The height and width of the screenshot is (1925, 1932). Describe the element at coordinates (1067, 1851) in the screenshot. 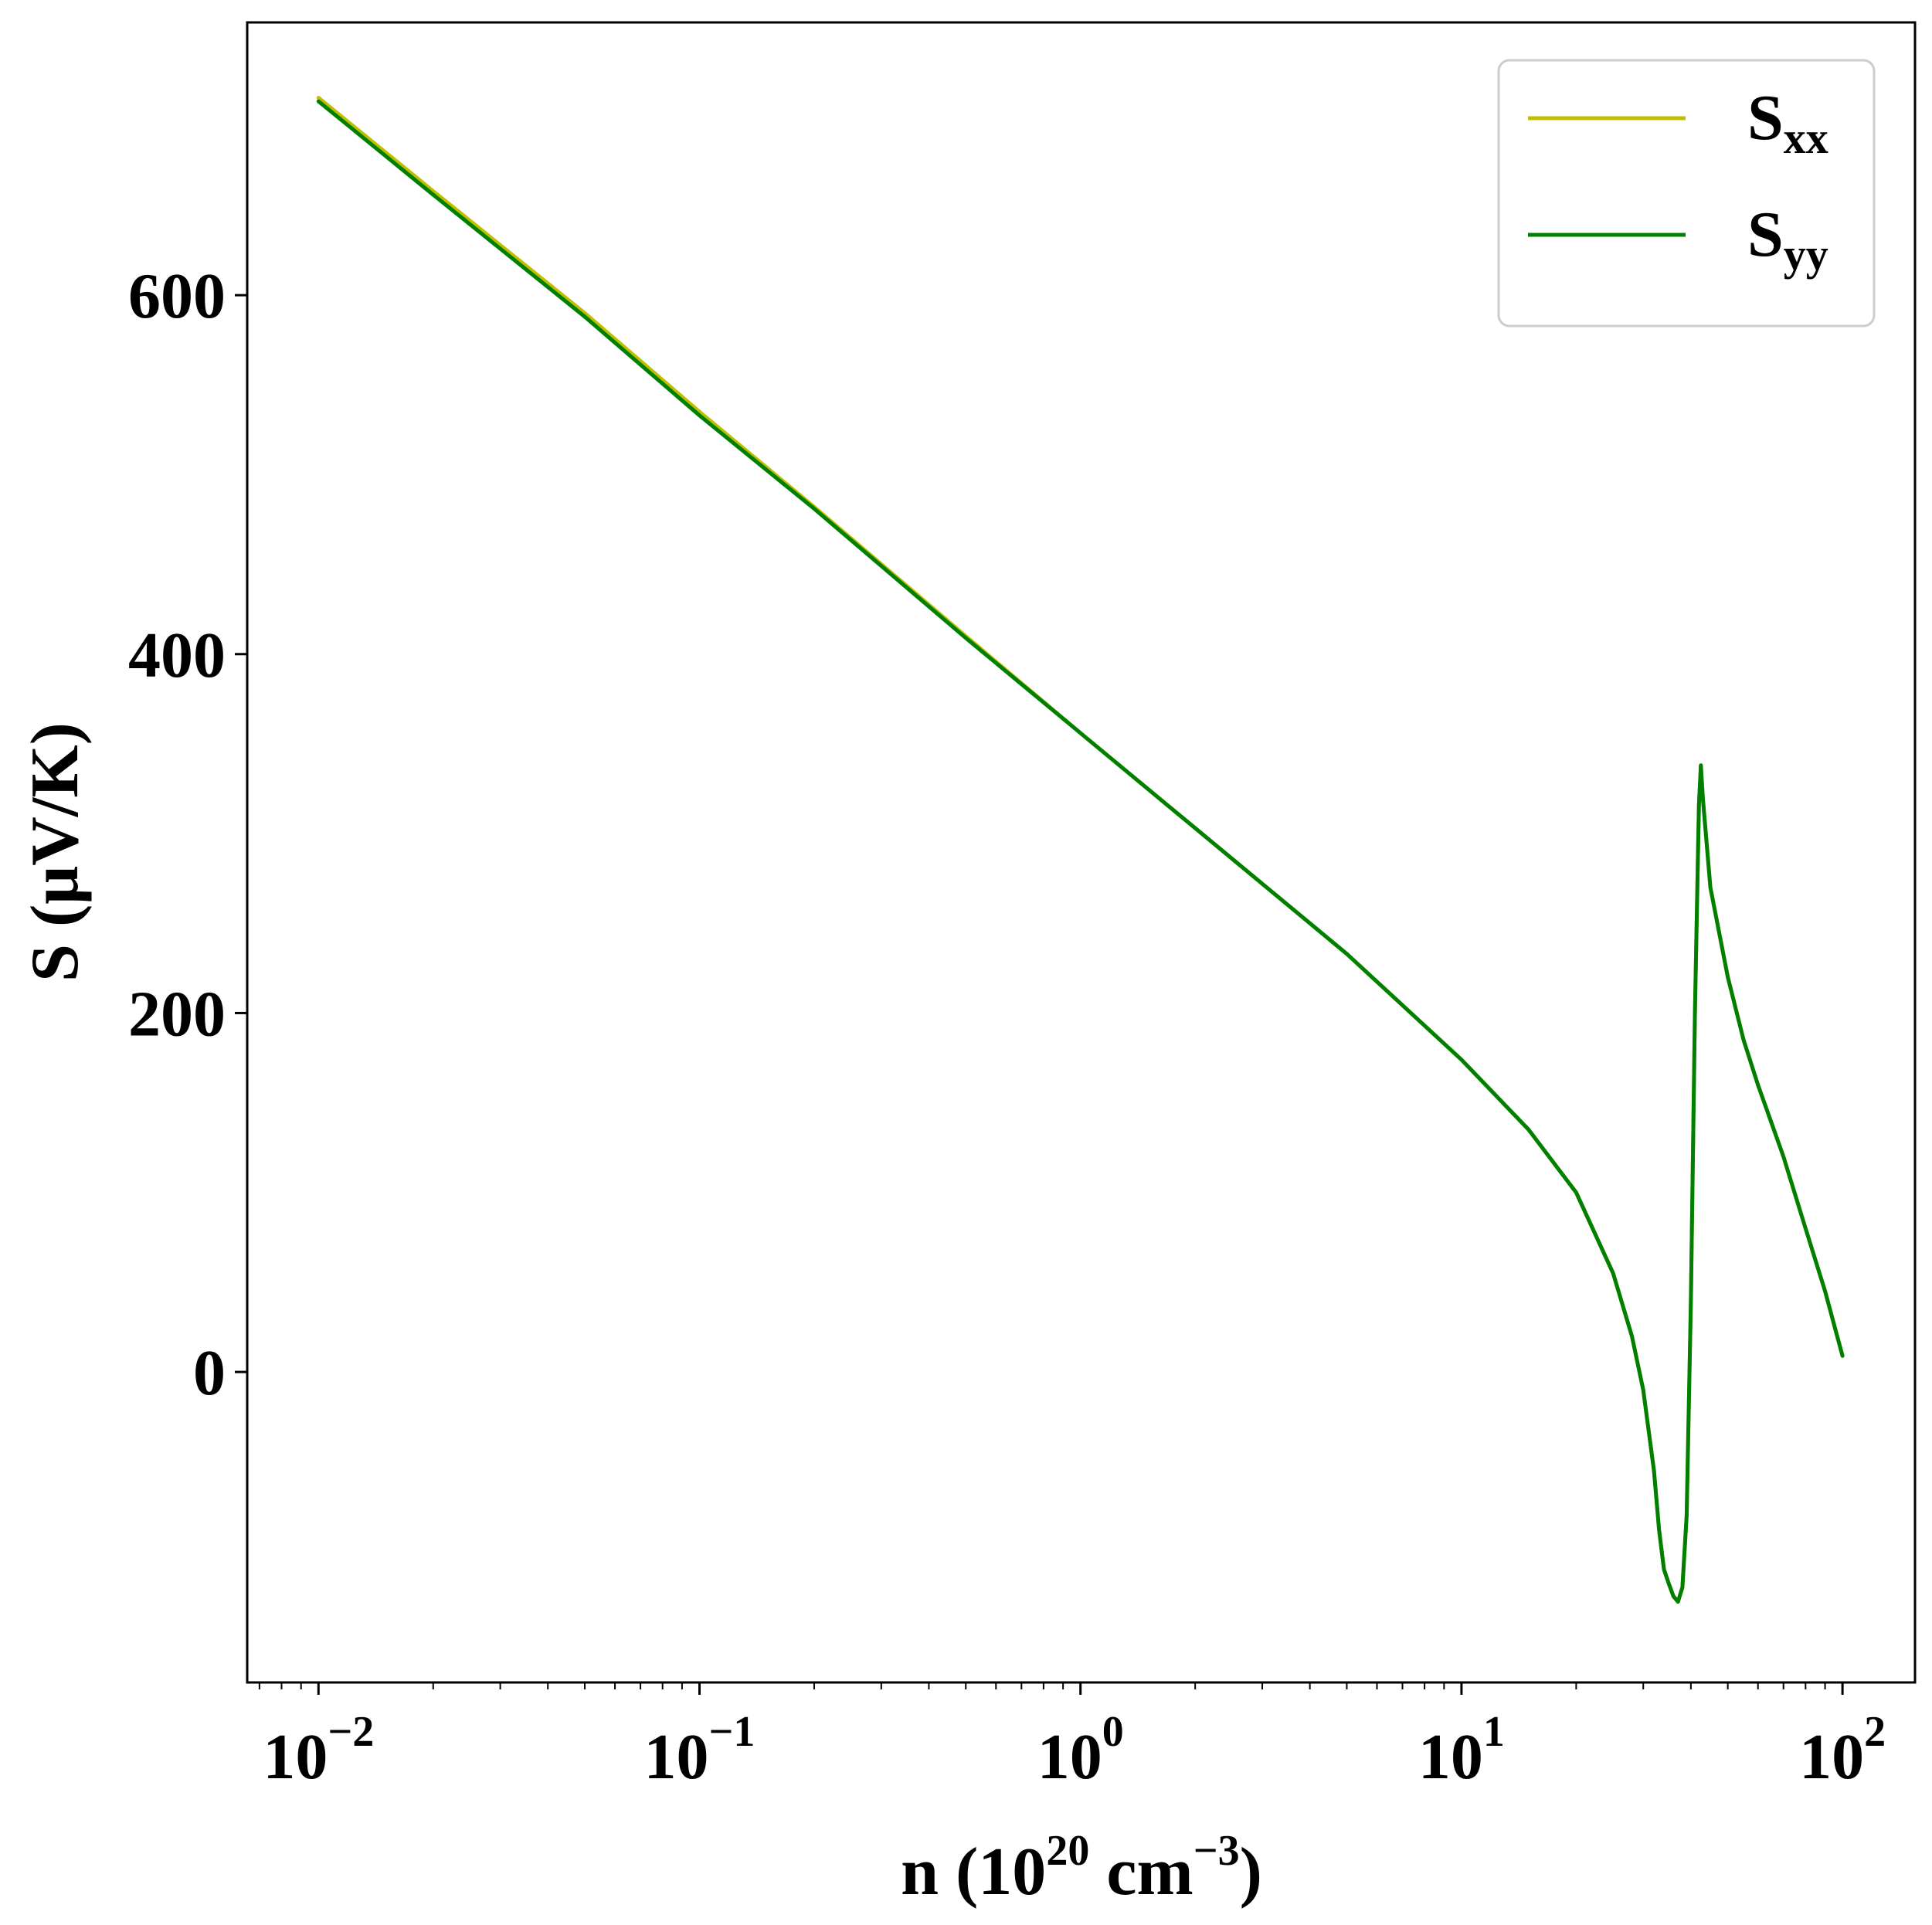

I see `x-axis-title-exp: 20` at that location.